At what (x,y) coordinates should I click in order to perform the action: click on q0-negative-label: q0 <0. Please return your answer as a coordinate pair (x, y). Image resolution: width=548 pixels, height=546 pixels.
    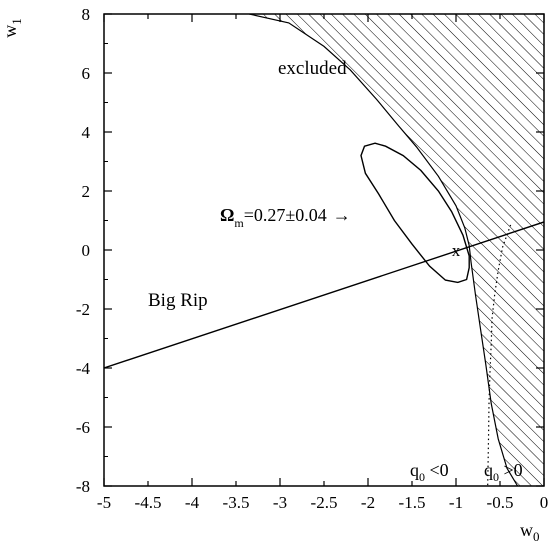
    Looking at the image, I should click on (429, 472).